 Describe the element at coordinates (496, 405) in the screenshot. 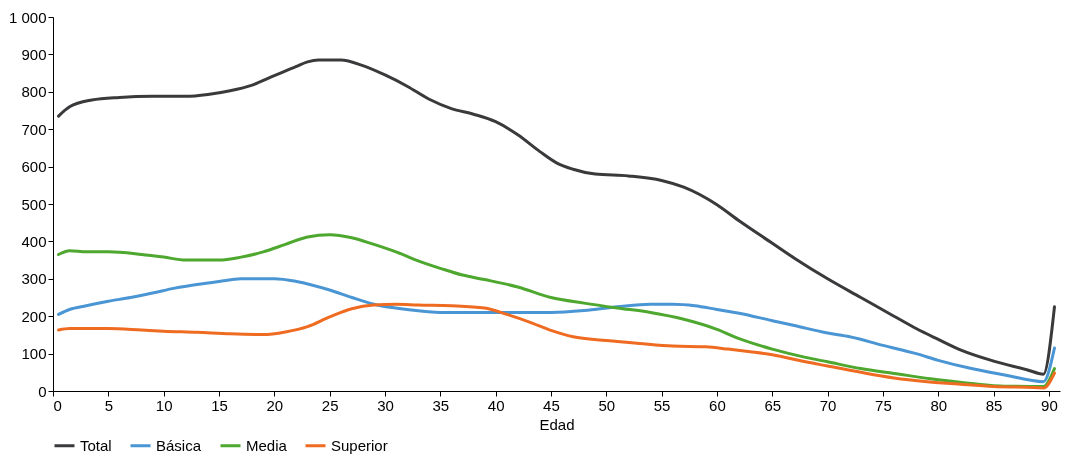

I see `x-tick-label: 40` at that location.